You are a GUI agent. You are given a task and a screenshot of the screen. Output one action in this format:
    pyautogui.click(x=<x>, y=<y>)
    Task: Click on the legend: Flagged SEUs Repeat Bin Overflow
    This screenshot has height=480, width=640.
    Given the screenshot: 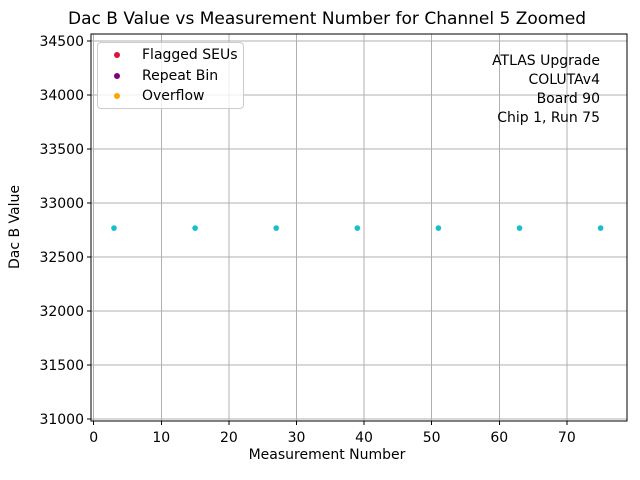 What is the action you would take?
    pyautogui.click(x=170, y=75)
    